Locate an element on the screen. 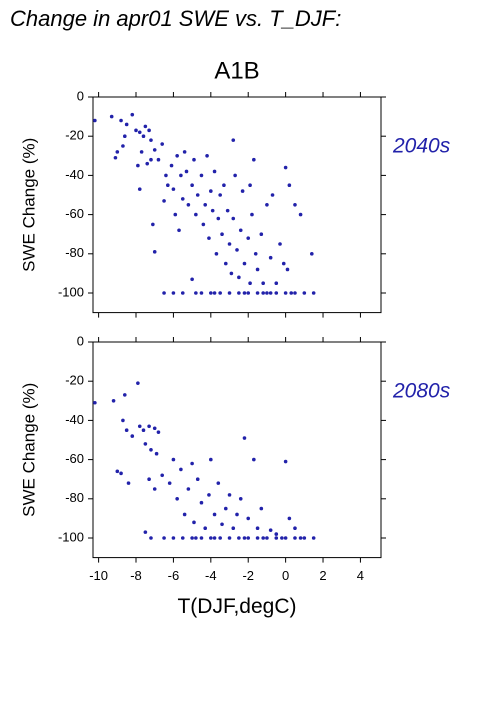  y-tick-label: 0 is located at coordinates (80, 95).